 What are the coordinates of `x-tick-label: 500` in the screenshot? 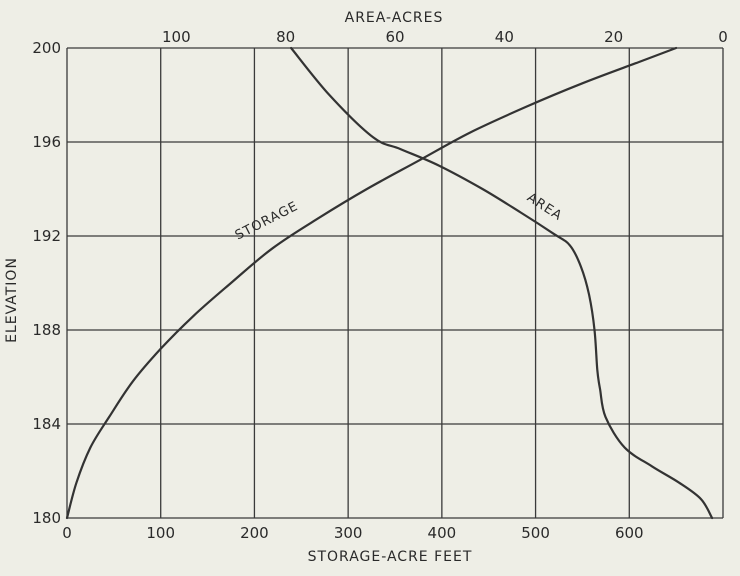 It's located at (535, 533).